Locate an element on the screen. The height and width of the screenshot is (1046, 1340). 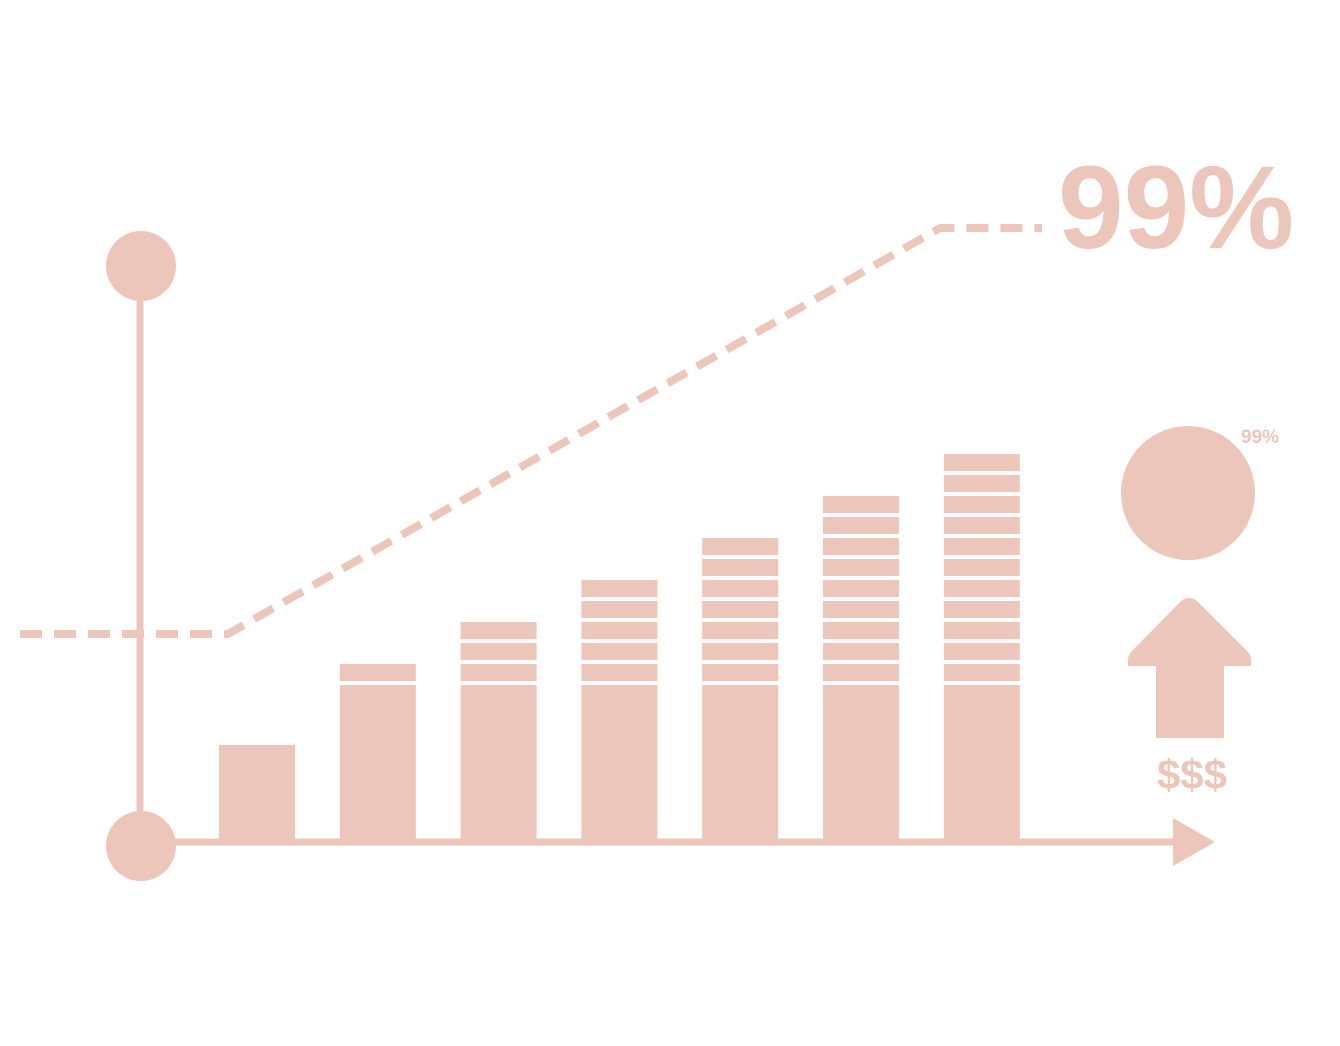
bar-7-base is located at coordinates (981, 762).